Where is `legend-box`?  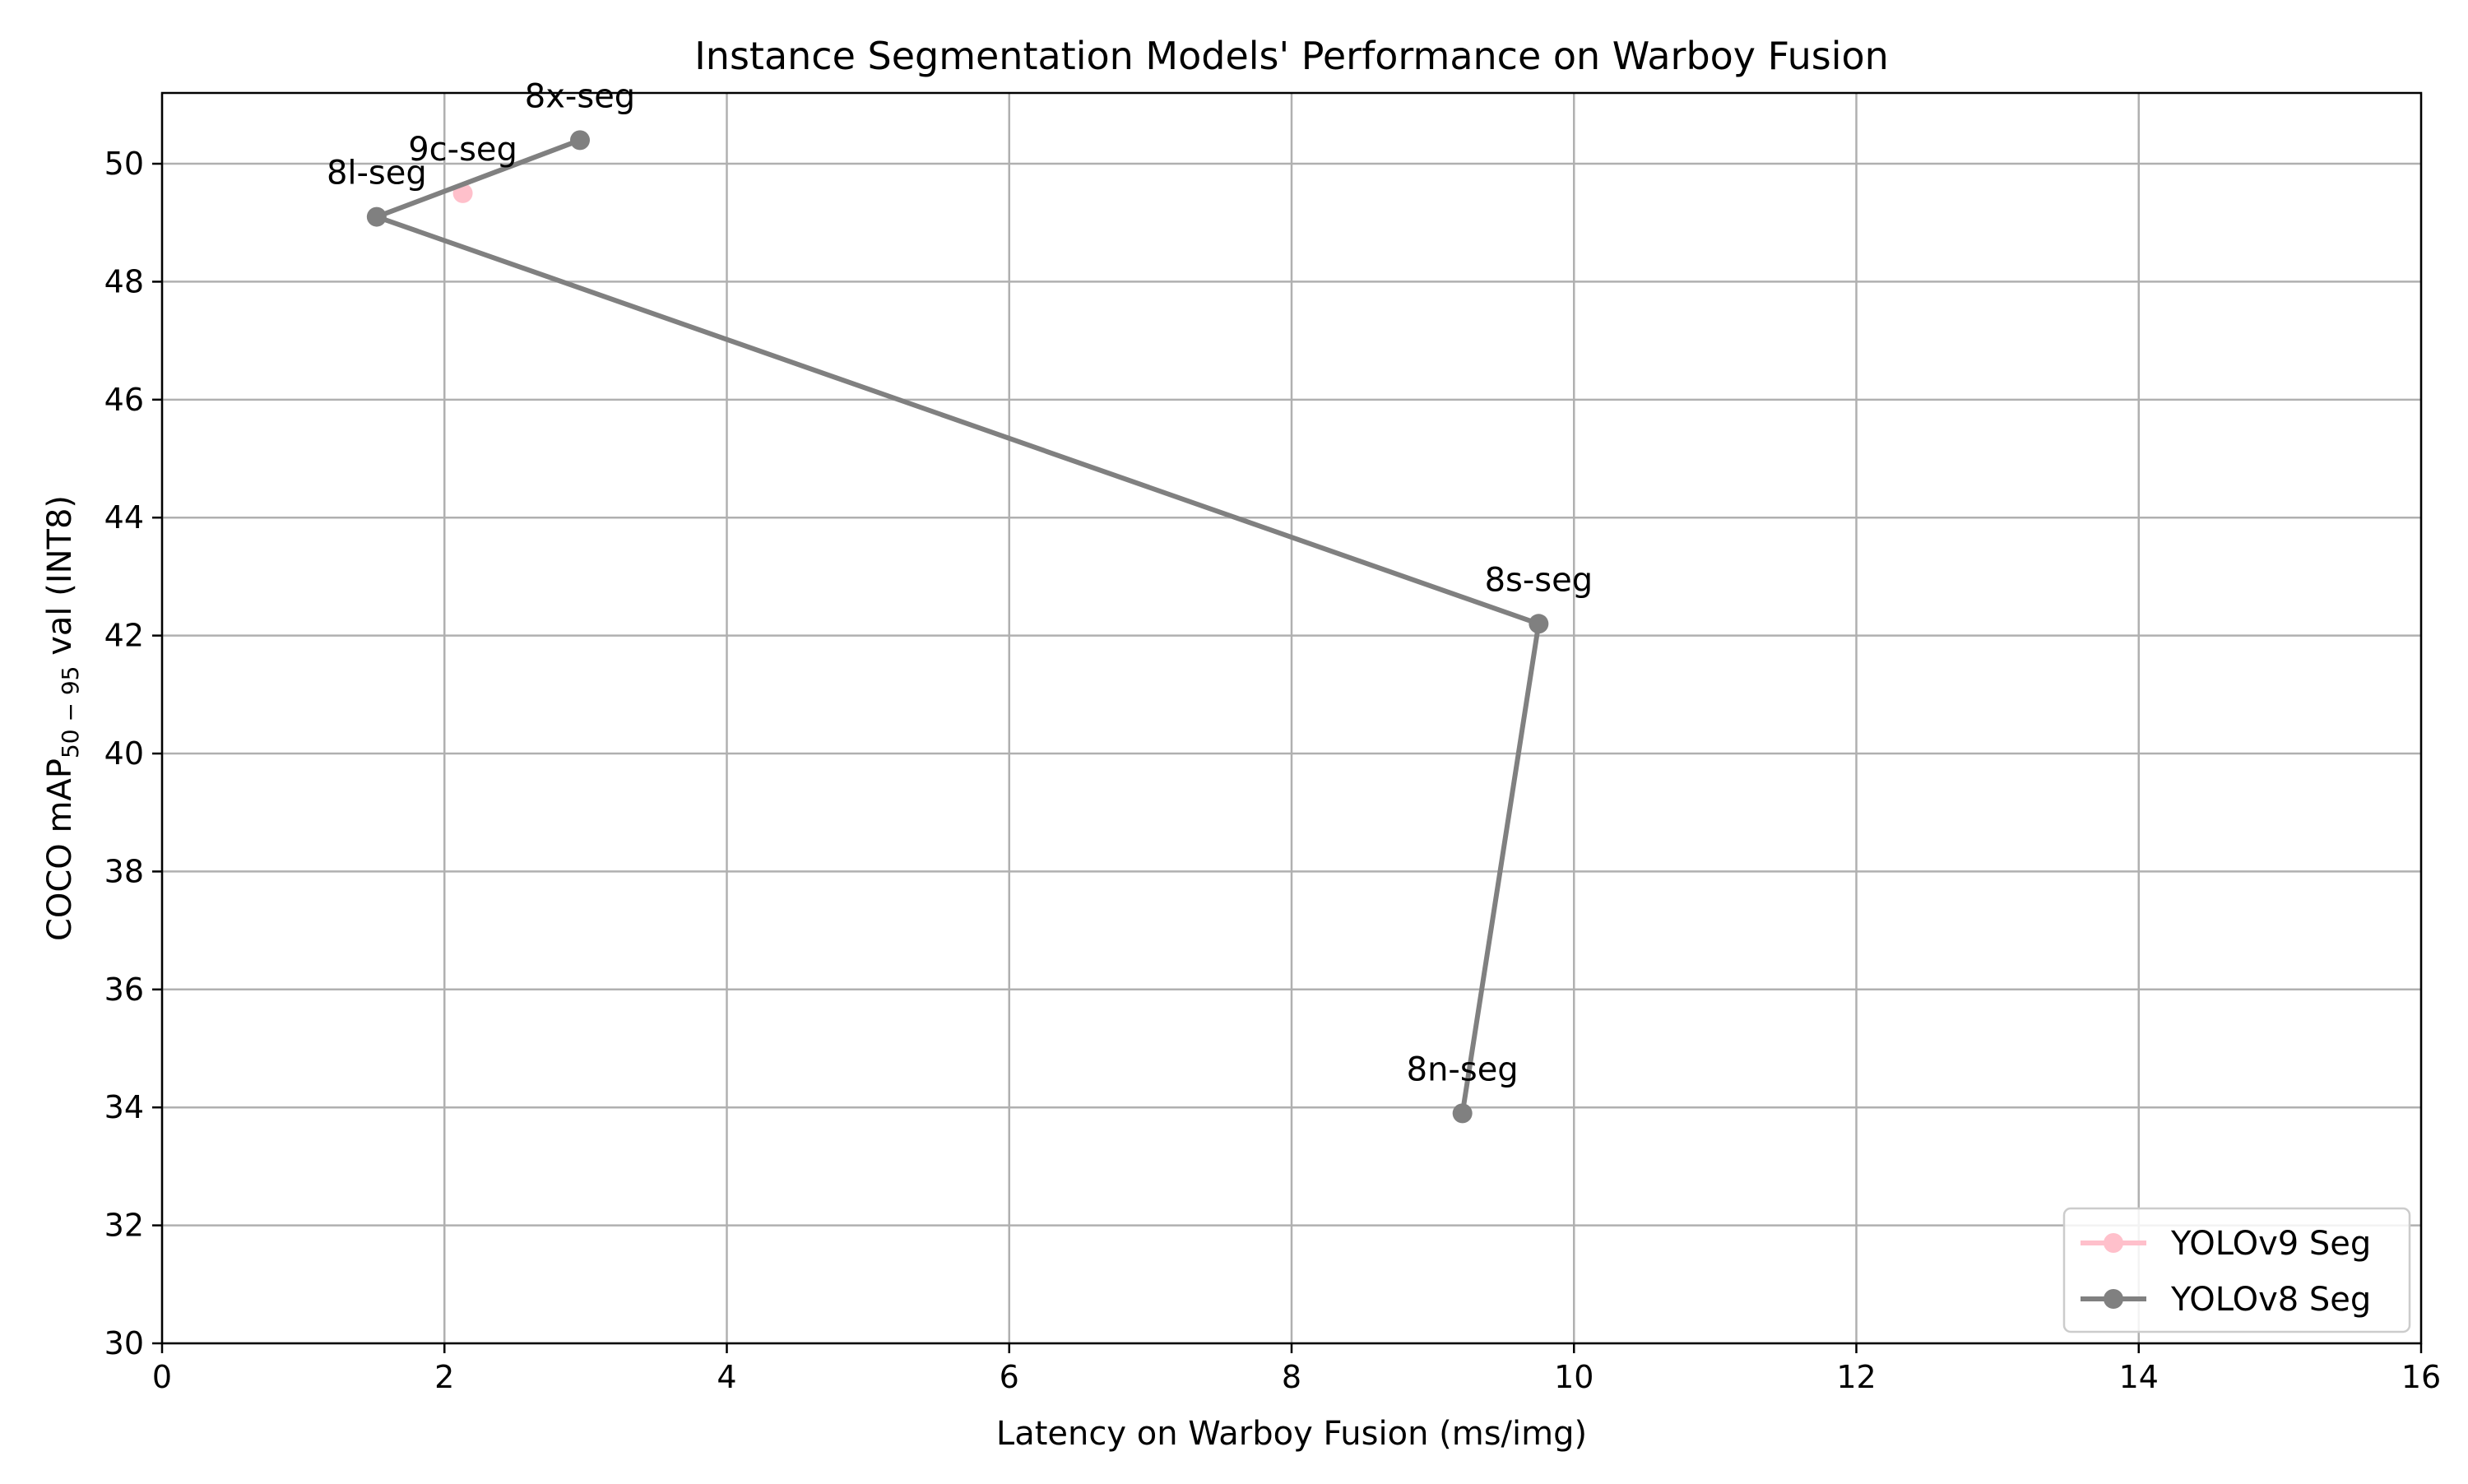 legend-box is located at coordinates (2236, 1270).